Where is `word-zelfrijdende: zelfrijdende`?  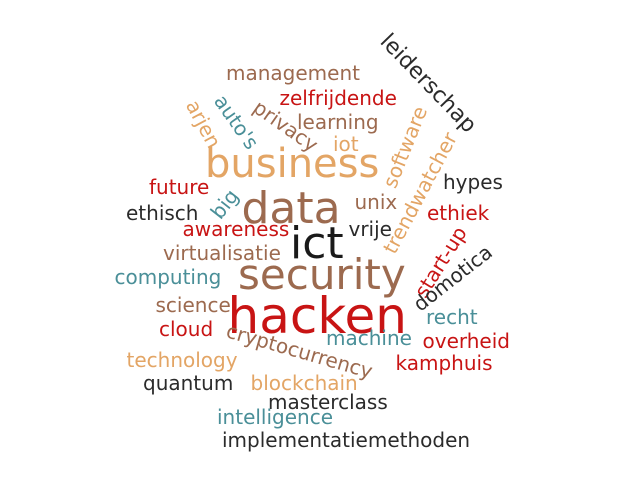 word-zelfrijdende: zelfrijdende is located at coordinates (338, 98).